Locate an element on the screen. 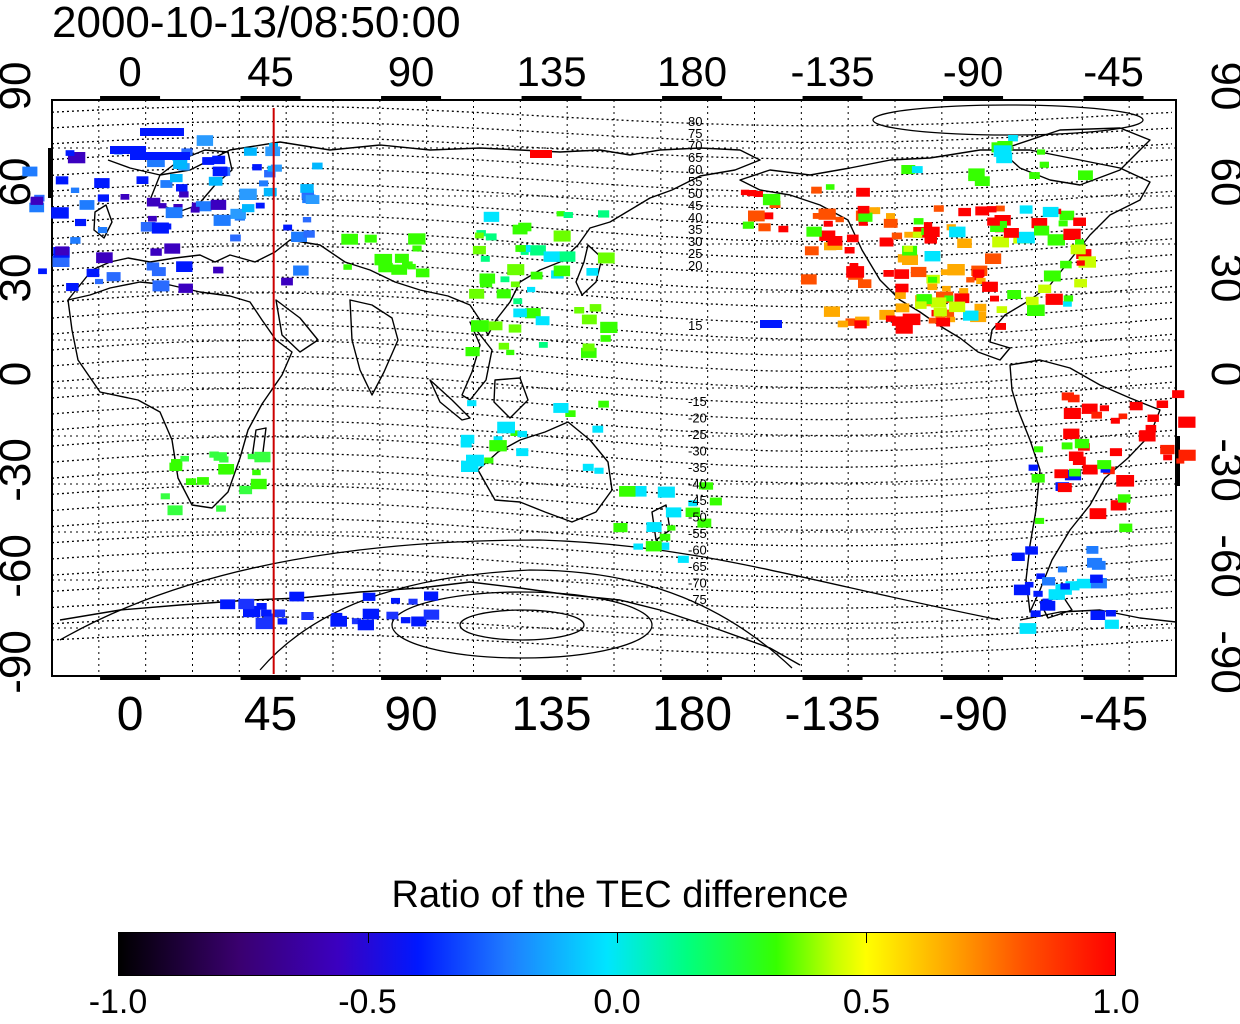 The height and width of the screenshot is (1024, 1240). lon-tick-label-top: -45 is located at coordinates (1113, 71).